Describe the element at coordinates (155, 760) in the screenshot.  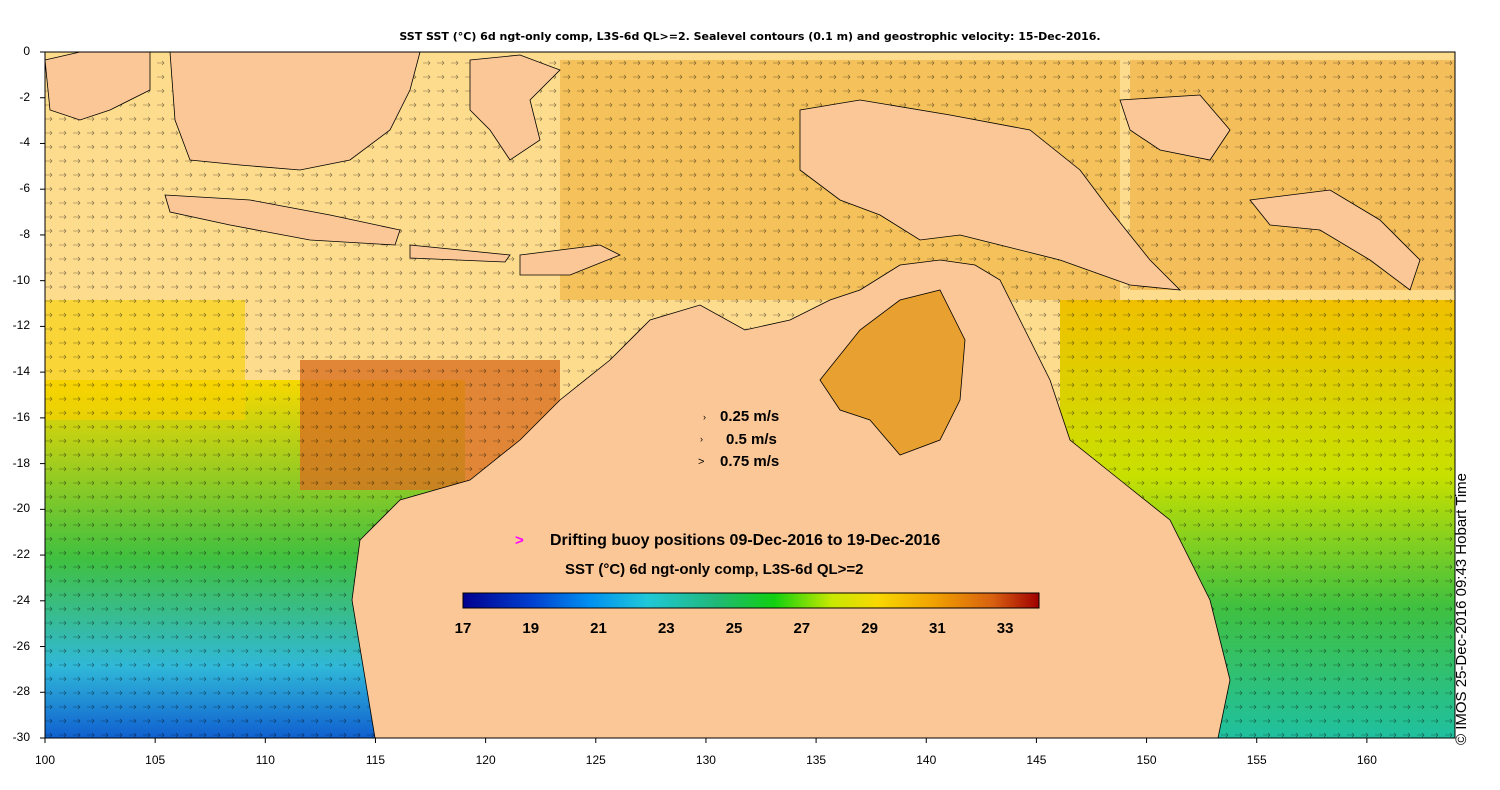
I see `x-tick-label: 105` at that location.